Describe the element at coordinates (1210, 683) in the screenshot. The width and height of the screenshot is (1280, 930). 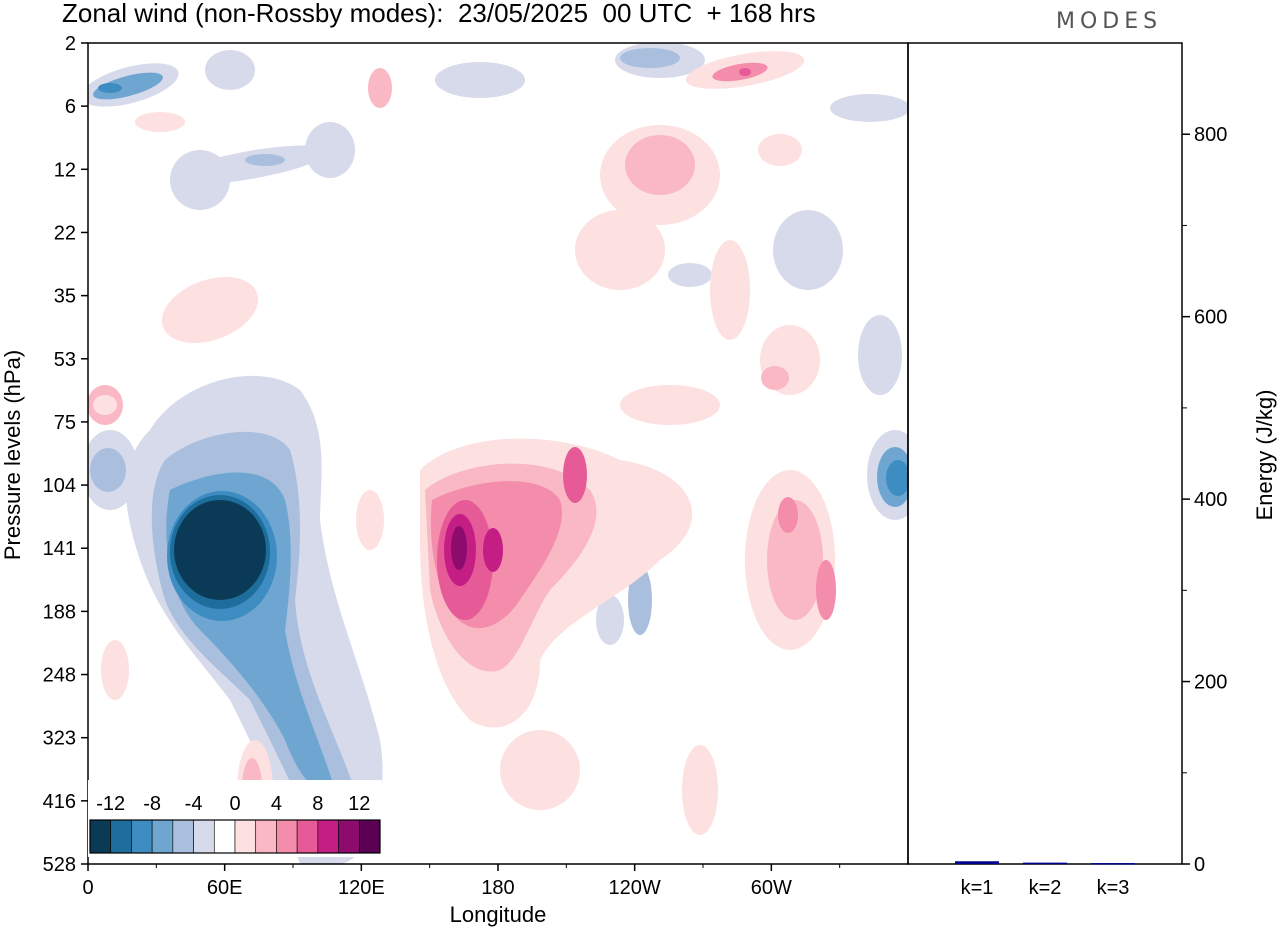
I see `energy-tick-label: 200` at that location.